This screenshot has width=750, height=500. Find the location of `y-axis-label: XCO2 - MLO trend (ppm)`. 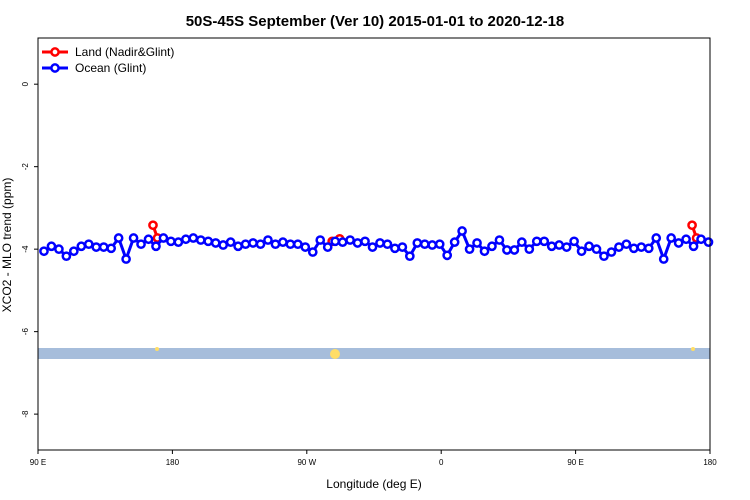

y-axis-label: XCO2 - MLO trend (ppm) is located at coordinates (7, 245).